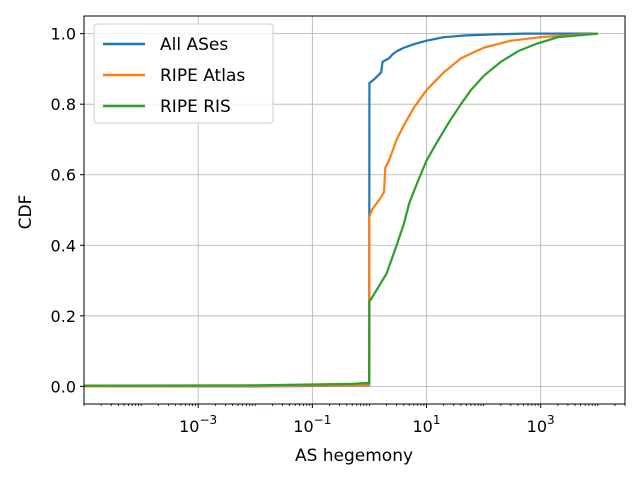 The width and height of the screenshot is (640, 480). I want to click on x-tick-exponent: 3, so click(551, 420).